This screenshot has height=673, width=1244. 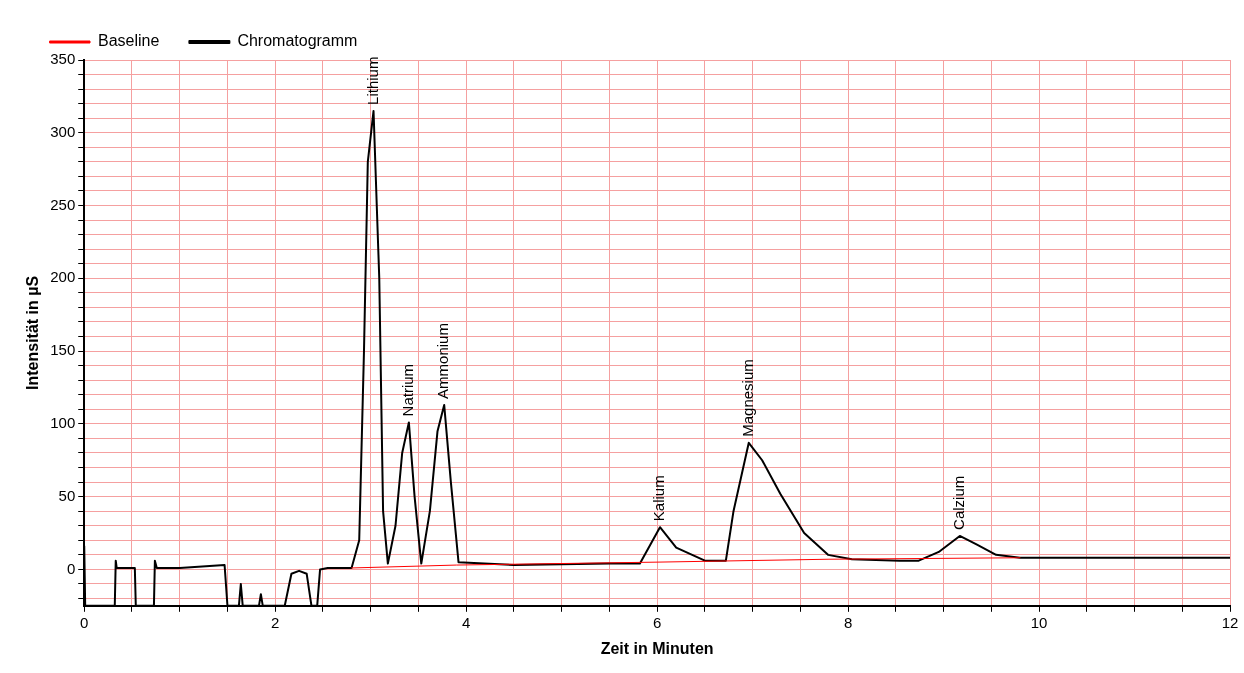 What do you see at coordinates (67, 495) in the screenshot?
I see `y-tick-label: 50` at bounding box center [67, 495].